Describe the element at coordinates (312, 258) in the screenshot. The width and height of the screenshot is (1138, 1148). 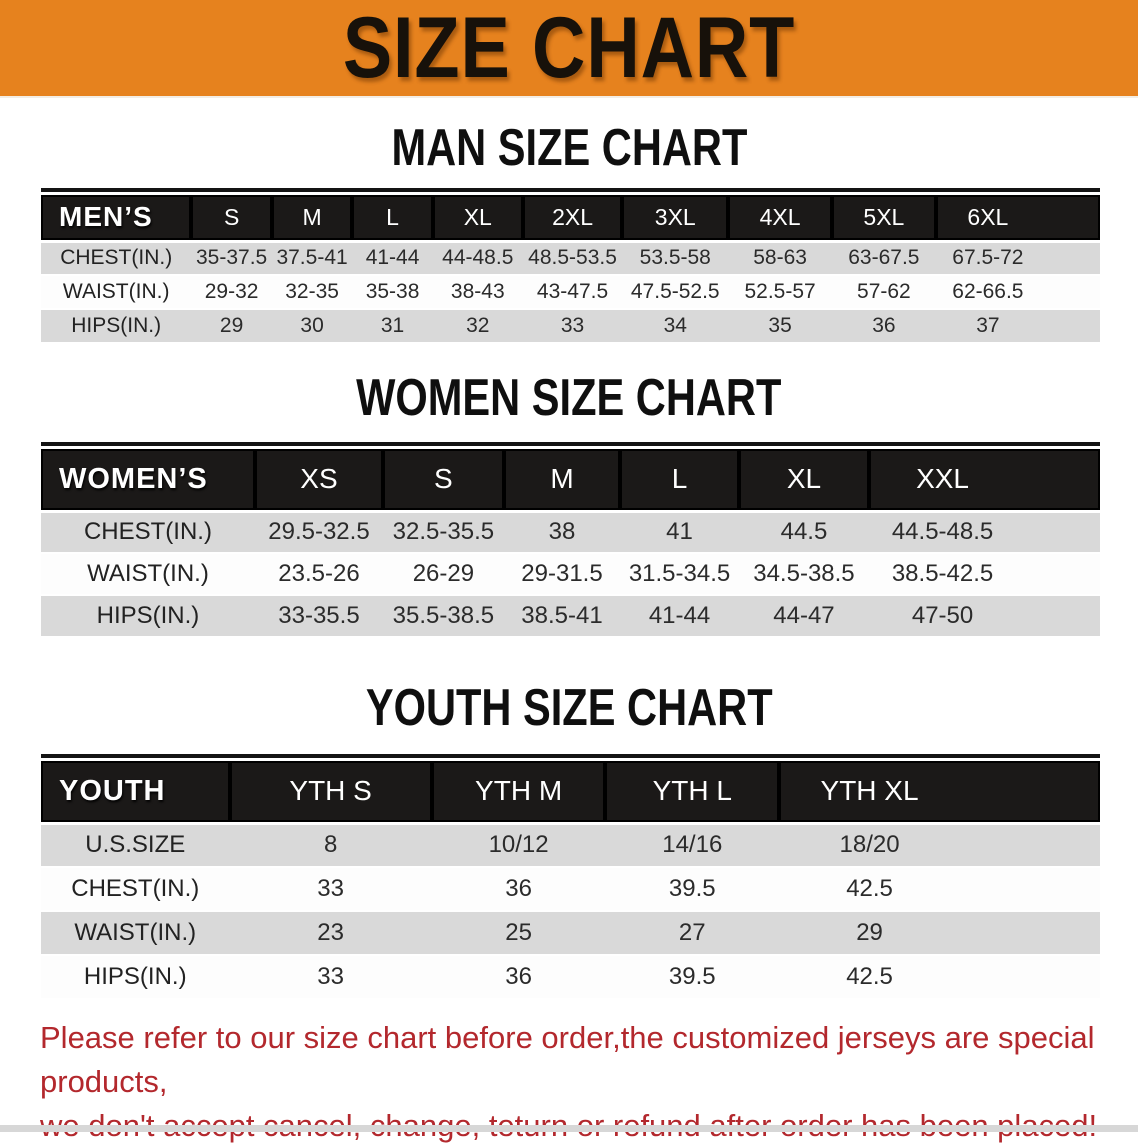
I see `size-value: 37.5-41` at that location.